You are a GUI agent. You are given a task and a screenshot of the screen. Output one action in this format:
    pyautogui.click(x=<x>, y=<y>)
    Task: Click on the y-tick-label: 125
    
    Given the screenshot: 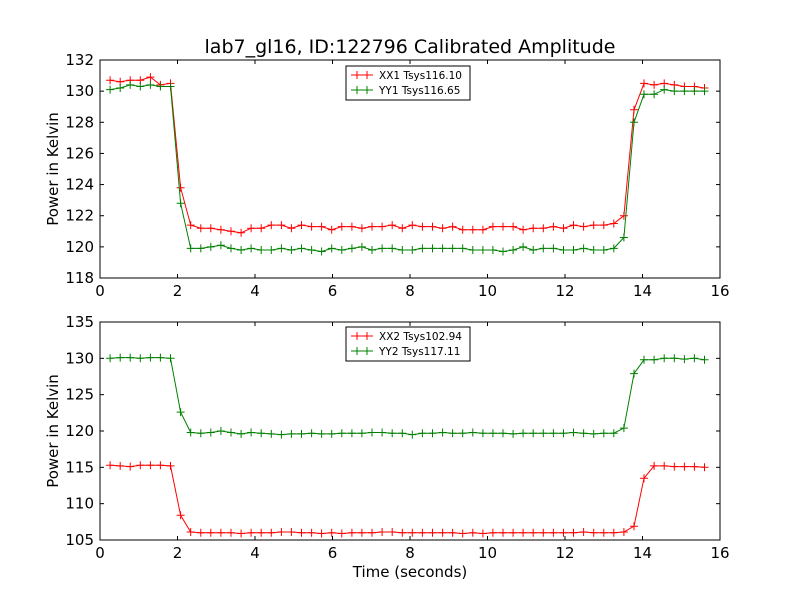 What is the action you would take?
    pyautogui.click(x=79, y=395)
    